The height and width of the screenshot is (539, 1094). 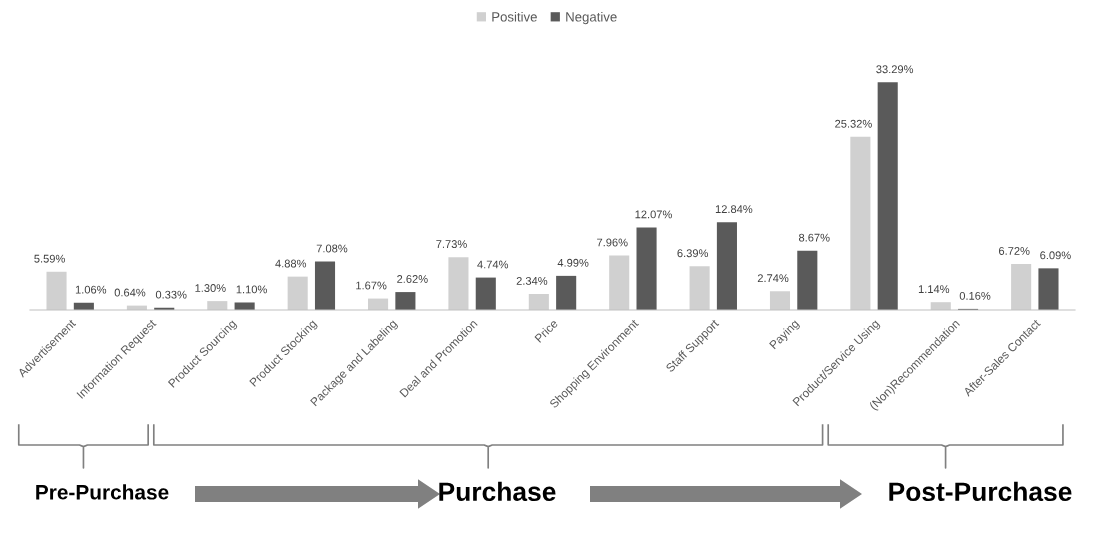 I want to click on data-label: 6.39%, so click(x=693, y=253).